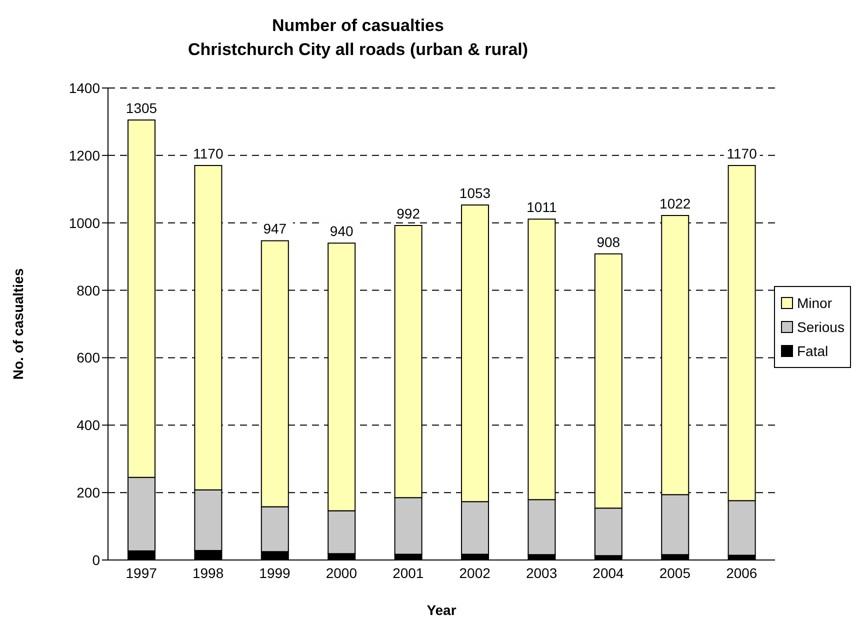  I want to click on x-tick-label: 2006, so click(742, 572).